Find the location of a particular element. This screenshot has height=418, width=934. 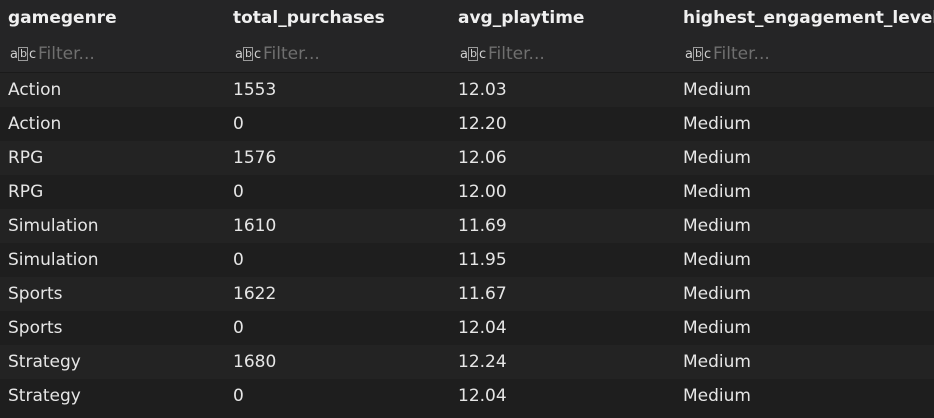

cell-avg-playtime: 12.00 is located at coordinates (482, 192).